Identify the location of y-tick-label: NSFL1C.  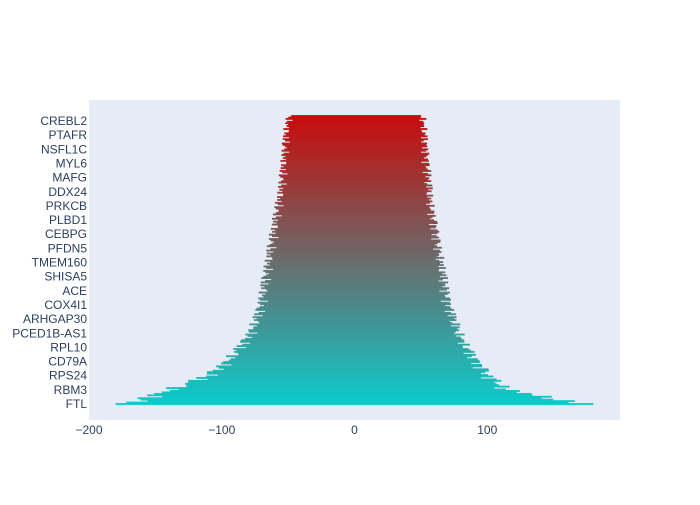
(64, 149).